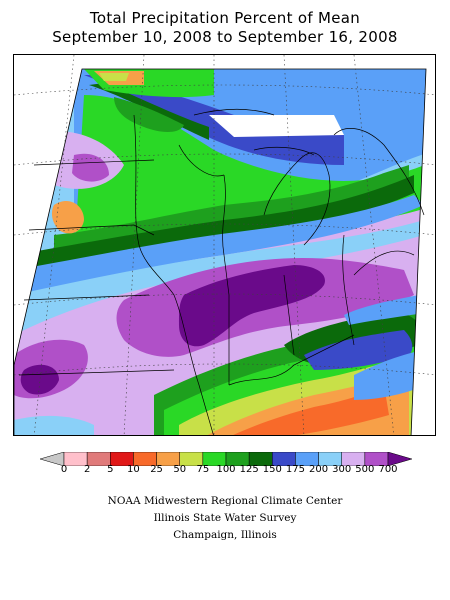  Describe the element at coordinates (342, 469) in the screenshot. I see `legend-label: 300` at that location.